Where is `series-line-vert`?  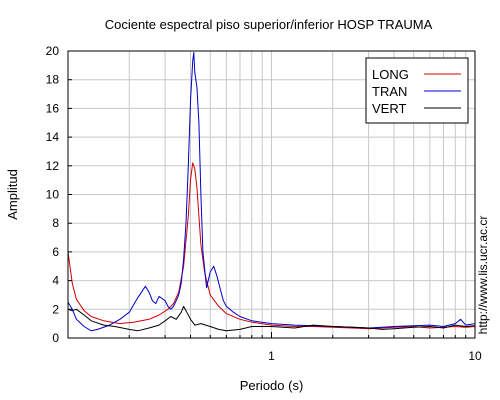
series-line-vert is located at coordinates (271, 318).